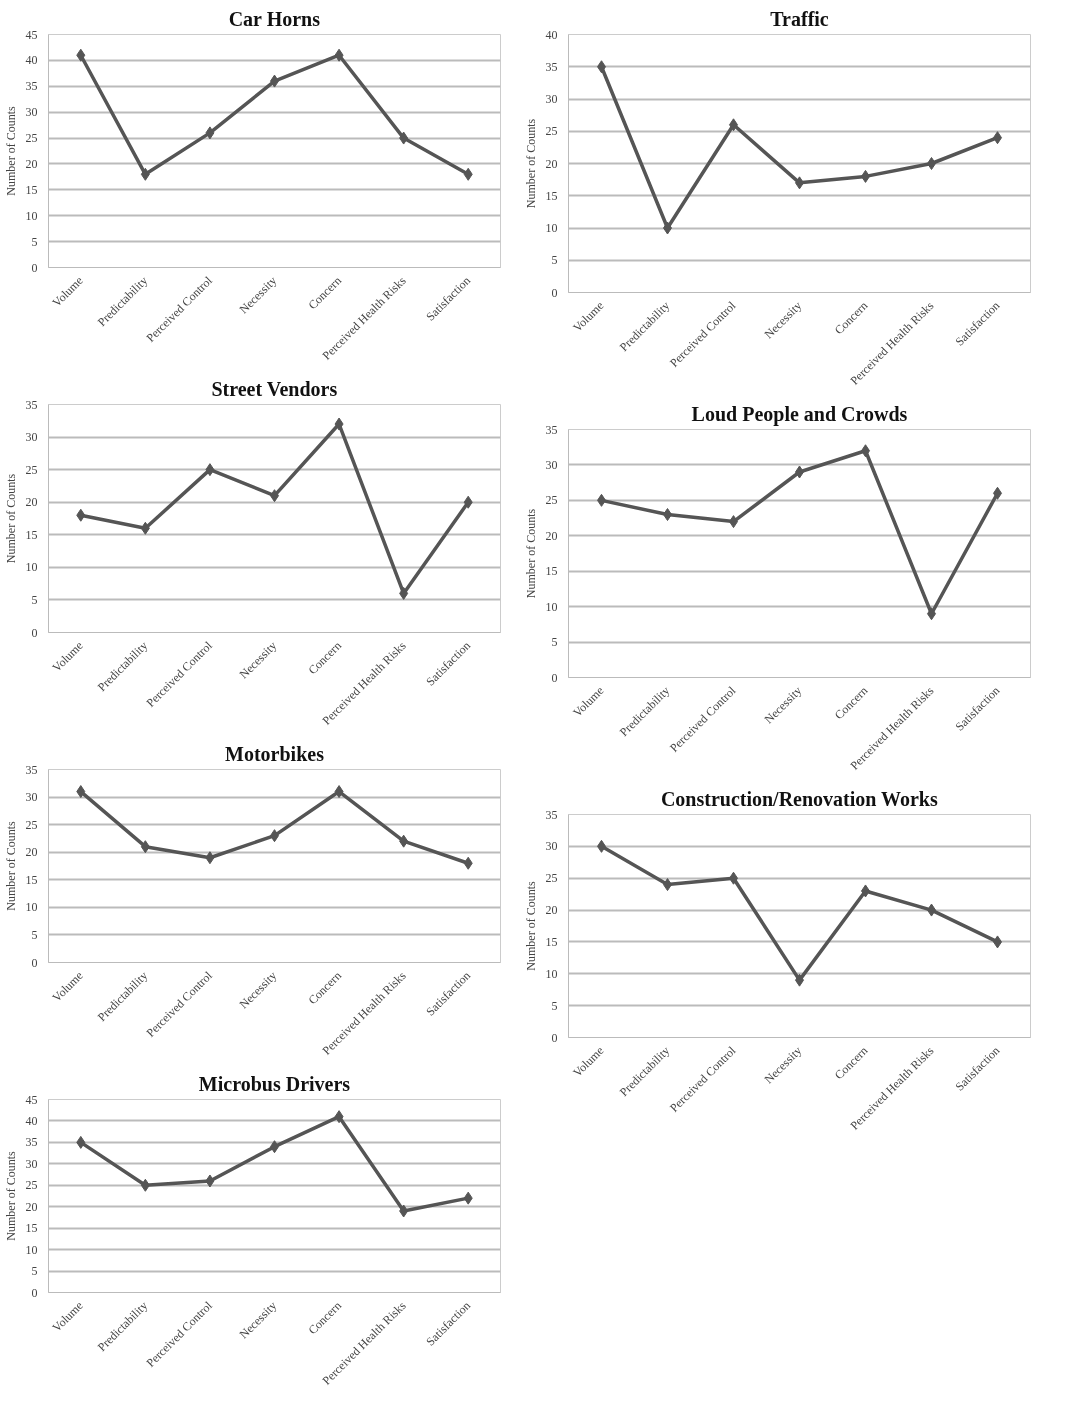 The height and width of the screenshot is (1406, 1068). I want to click on chart-title: Loud People and Crowds, so click(799, 414).